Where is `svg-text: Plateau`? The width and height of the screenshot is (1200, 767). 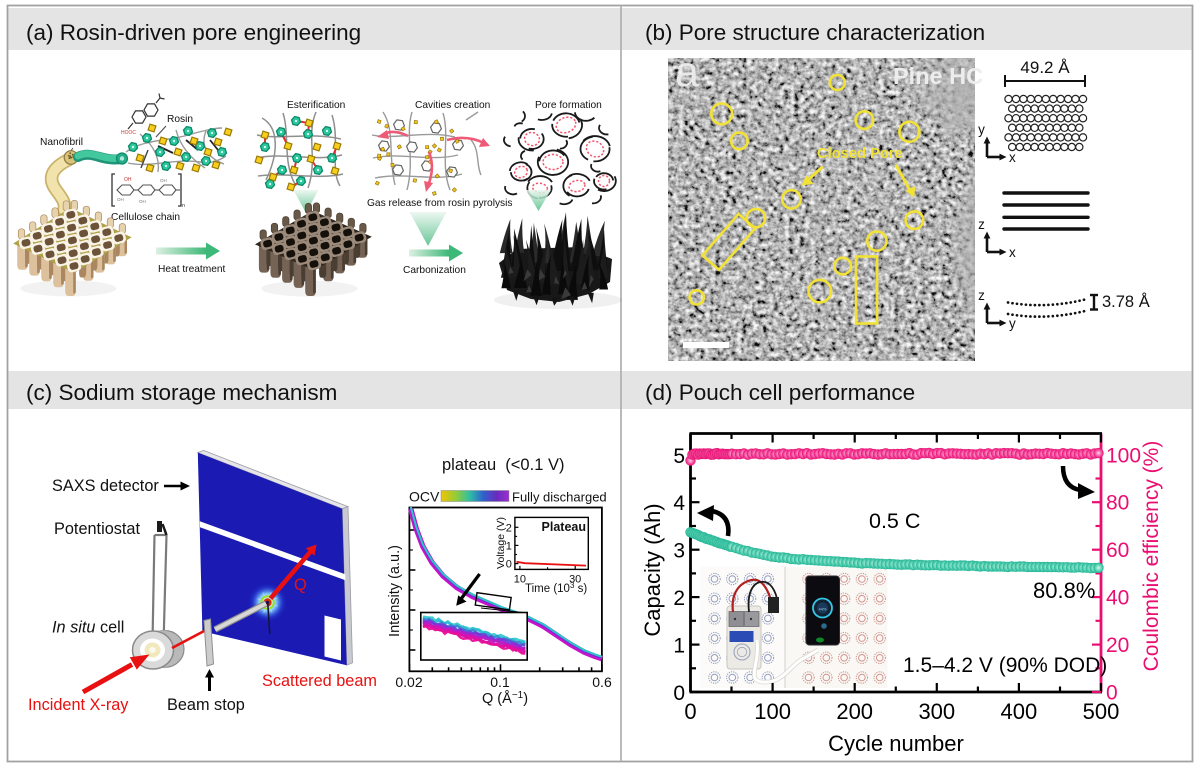
svg-text: Plateau is located at coordinates (564, 527).